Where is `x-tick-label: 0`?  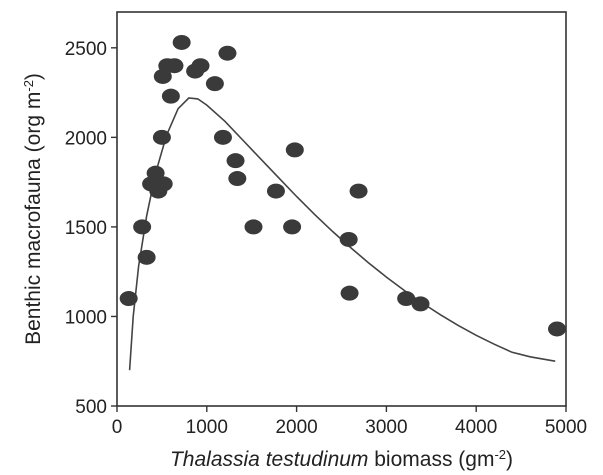
x-tick-label: 0 is located at coordinates (117, 427).